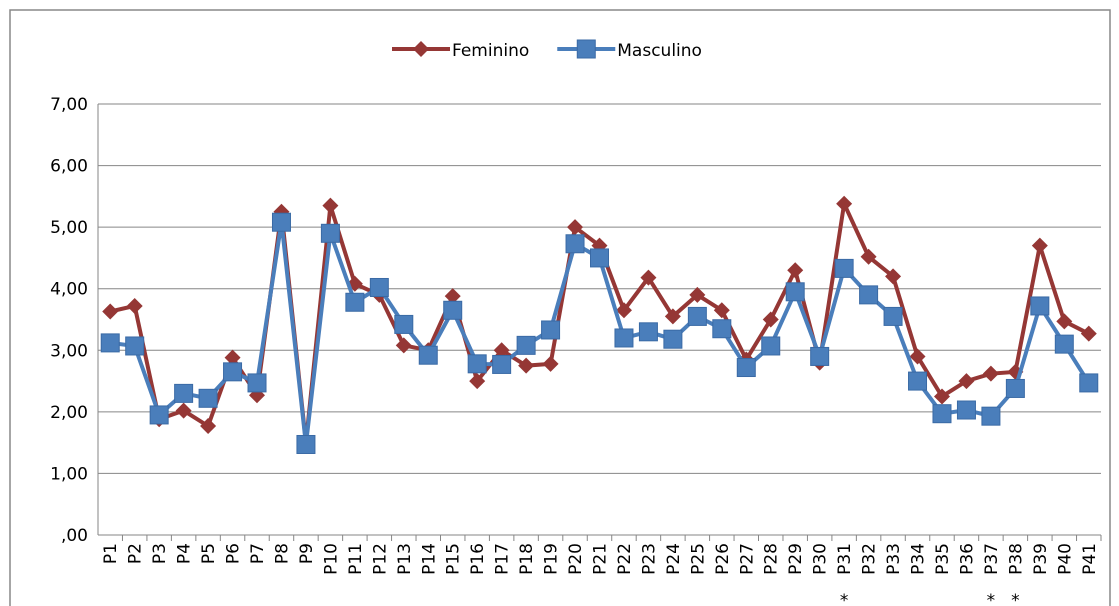 Image resolution: width=1119 pixels, height=606 pixels. I want to click on x-tick-label: P38, so click(1016, 559).